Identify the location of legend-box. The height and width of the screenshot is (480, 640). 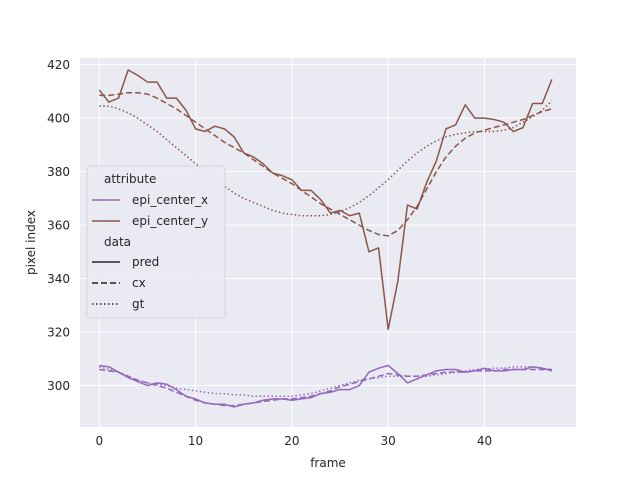
(156, 242).